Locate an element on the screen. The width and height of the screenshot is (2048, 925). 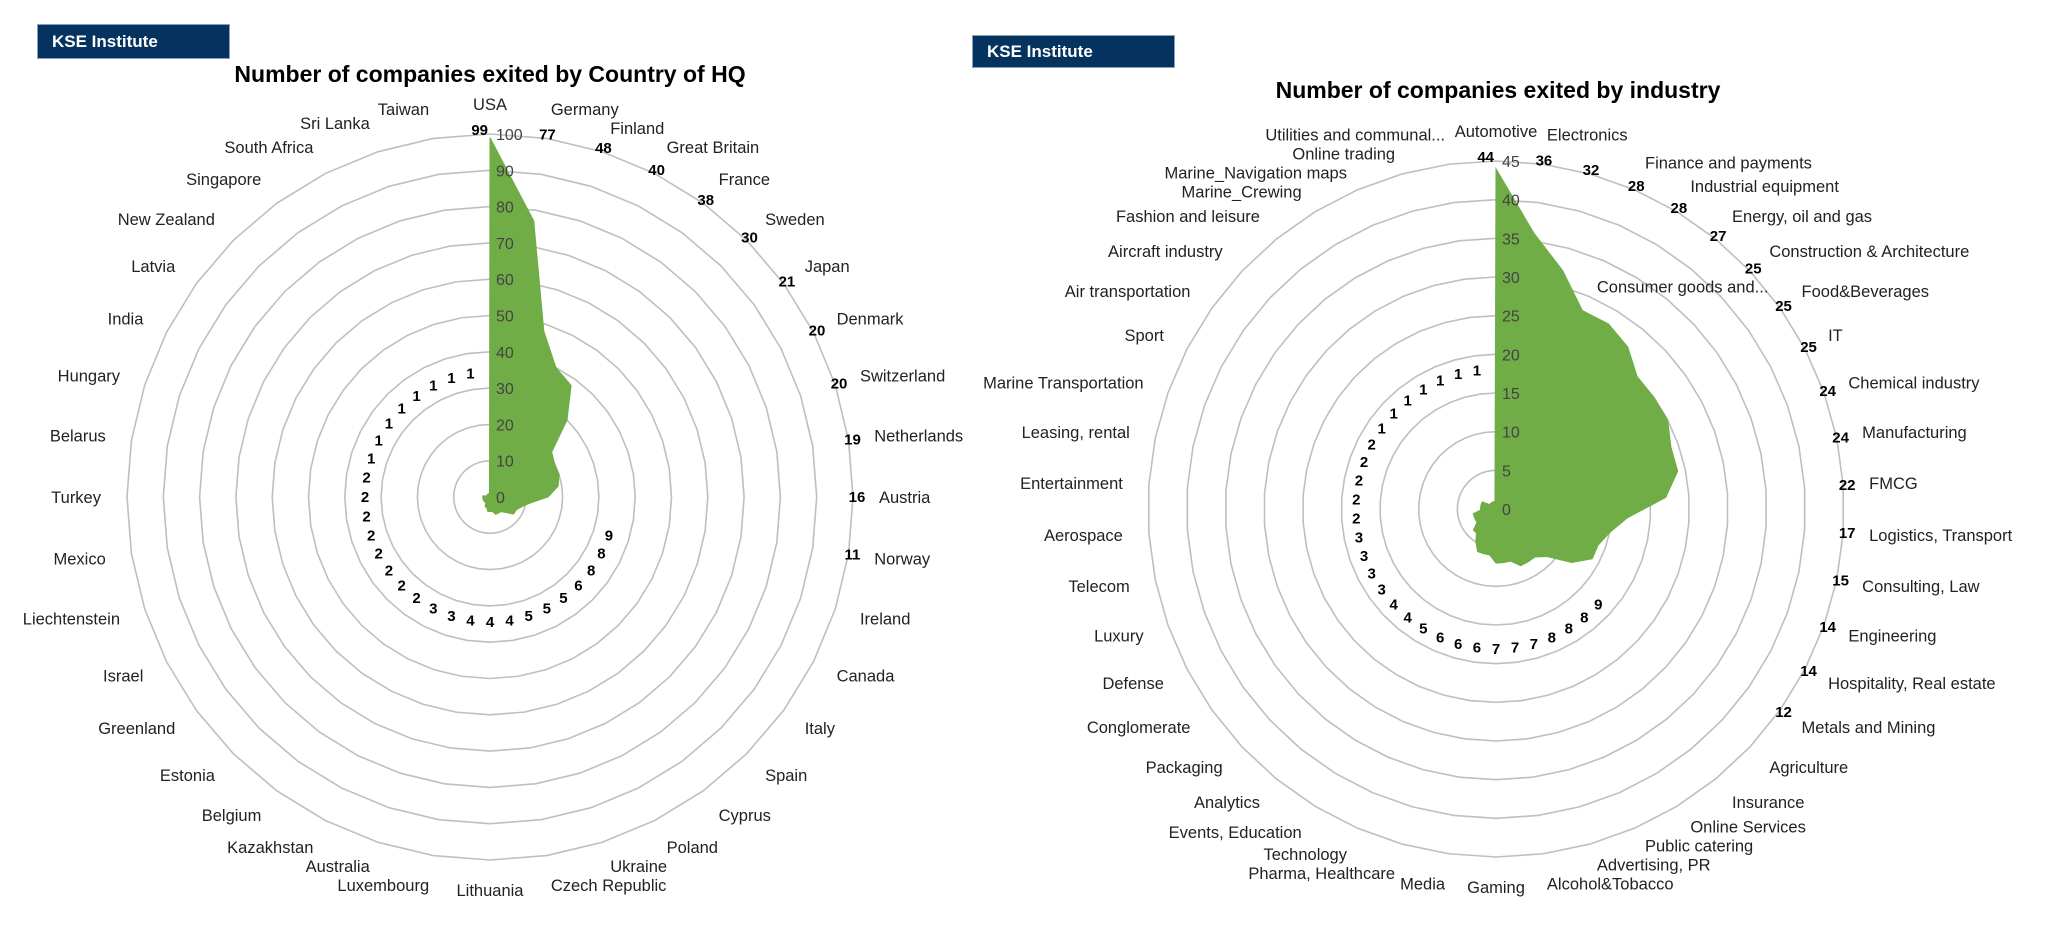
category-label: Advertising, PR is located at coordinates (1654, 865).